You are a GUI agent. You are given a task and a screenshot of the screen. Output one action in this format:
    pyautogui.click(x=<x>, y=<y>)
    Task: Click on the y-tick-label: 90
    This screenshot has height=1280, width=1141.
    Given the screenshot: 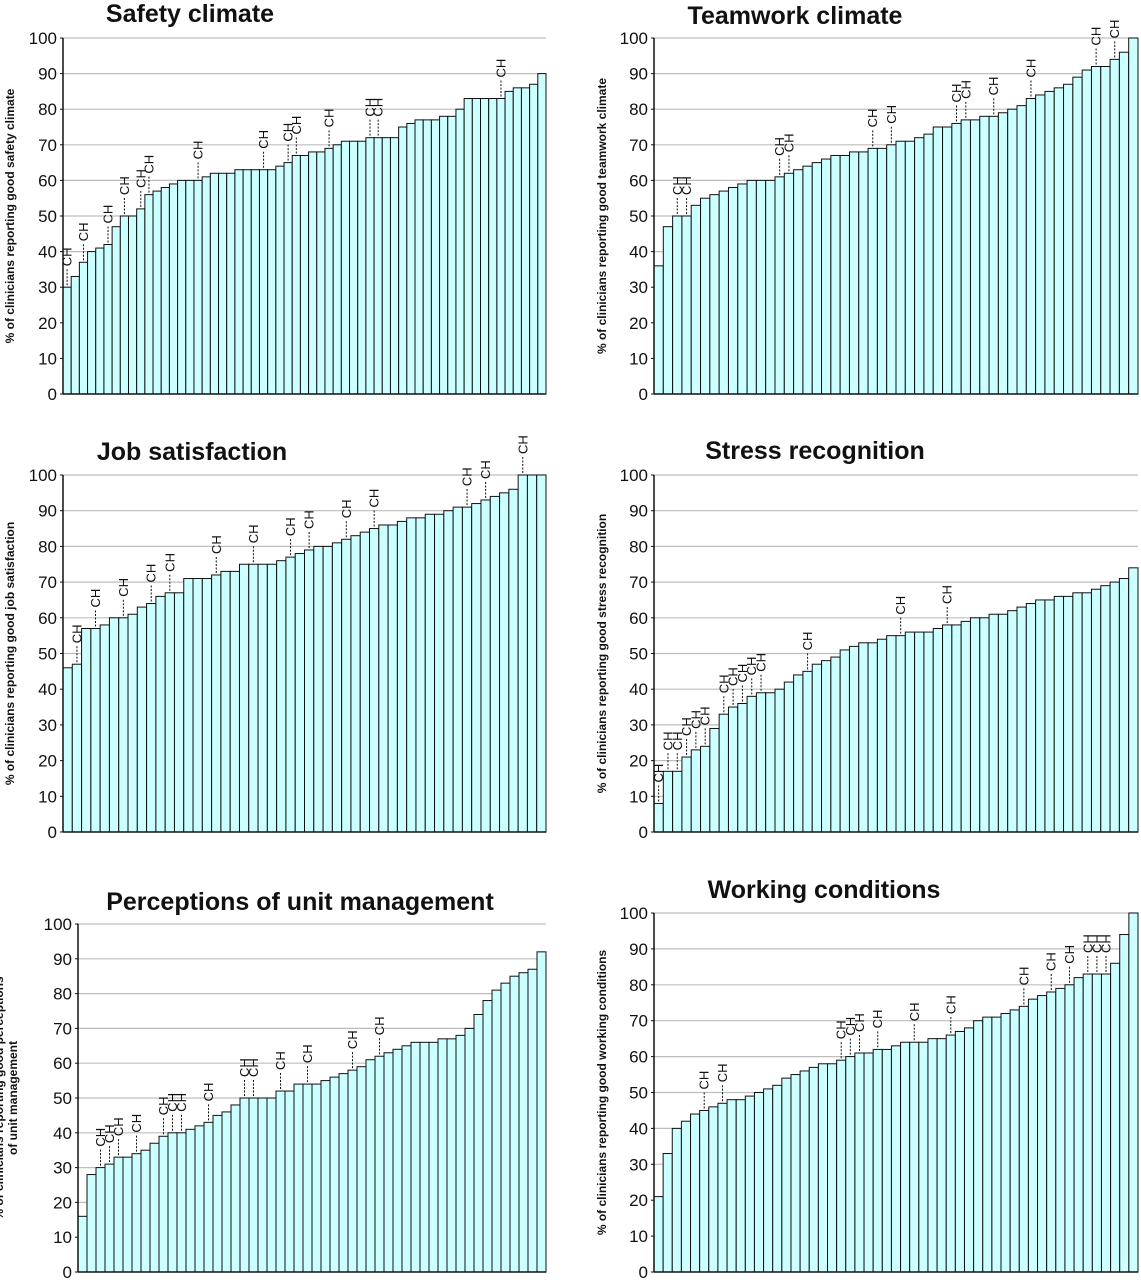 What is the action you would take?
    pyautogui.click(x=638, y=949)
    